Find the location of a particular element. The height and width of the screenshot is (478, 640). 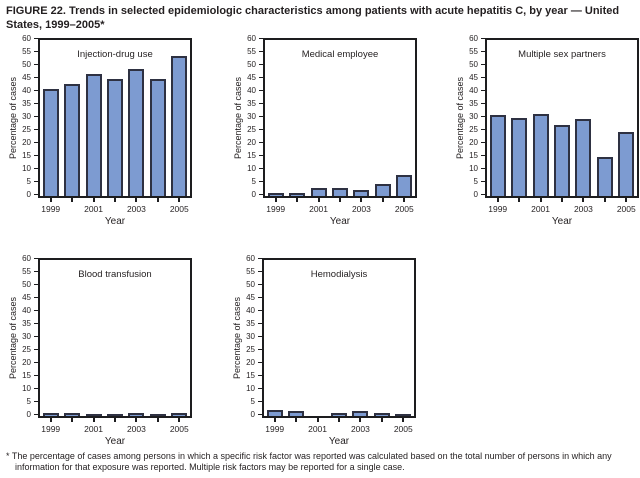

y-tick-label: 15 is located at coordinates (473, 155).